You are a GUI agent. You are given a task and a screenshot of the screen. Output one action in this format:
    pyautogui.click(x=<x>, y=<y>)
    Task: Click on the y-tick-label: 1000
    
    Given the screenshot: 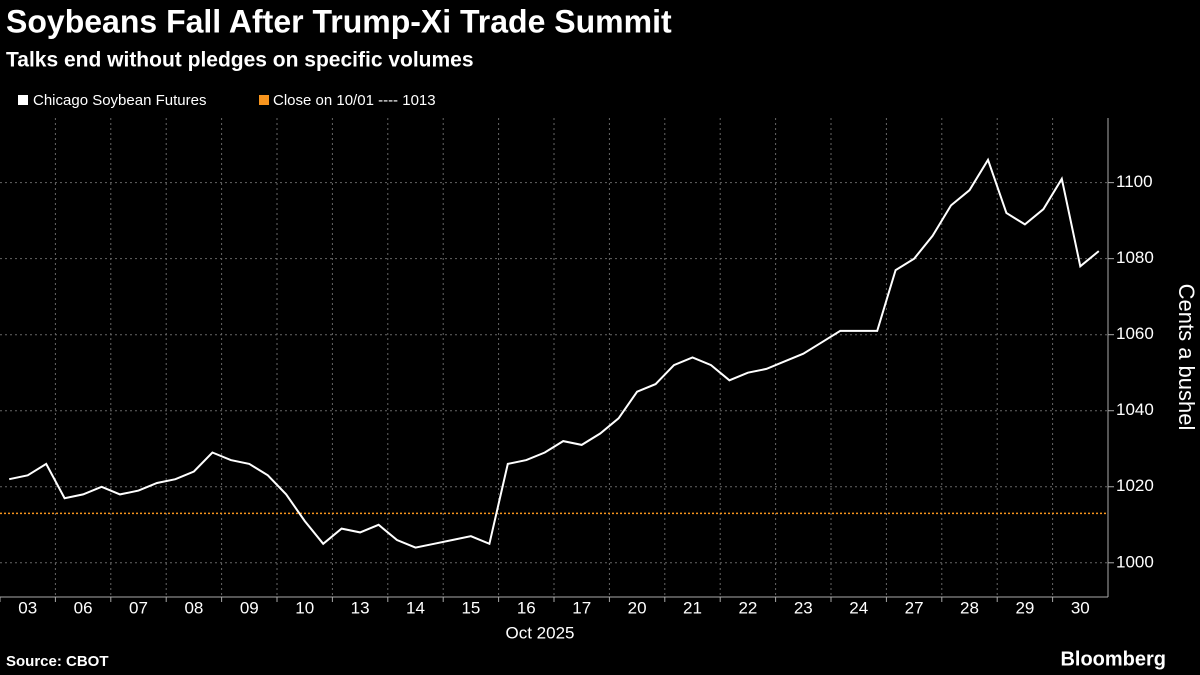 What is the action you would take?
    pyautogui.click(x=1135, y=561)
    